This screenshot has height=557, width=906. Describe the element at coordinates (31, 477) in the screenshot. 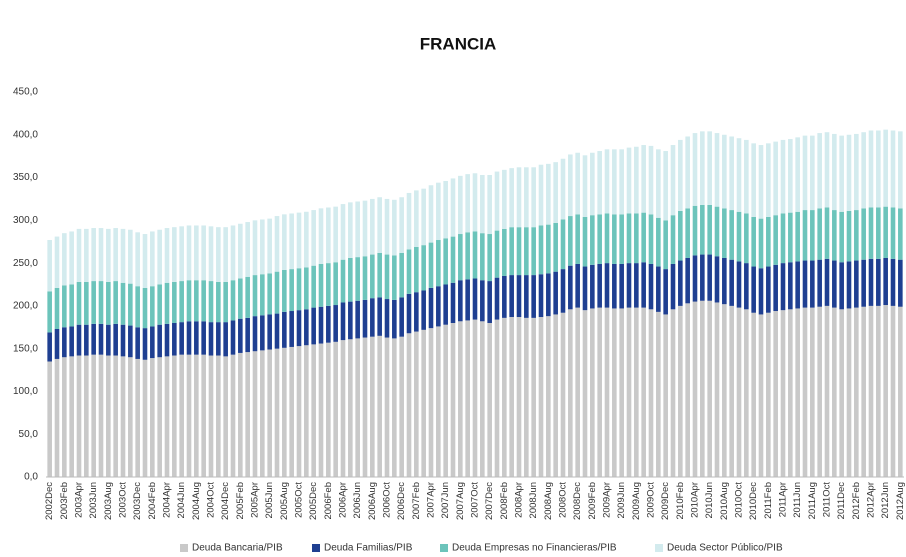

I see `y-tick-label: 0,0` at that location.